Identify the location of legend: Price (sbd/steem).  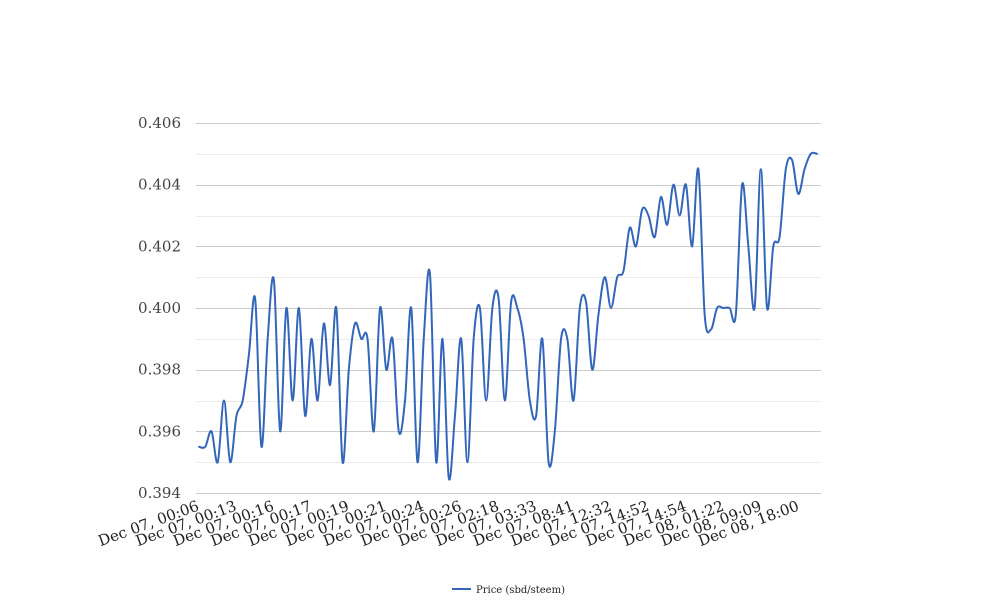
(508, 590).